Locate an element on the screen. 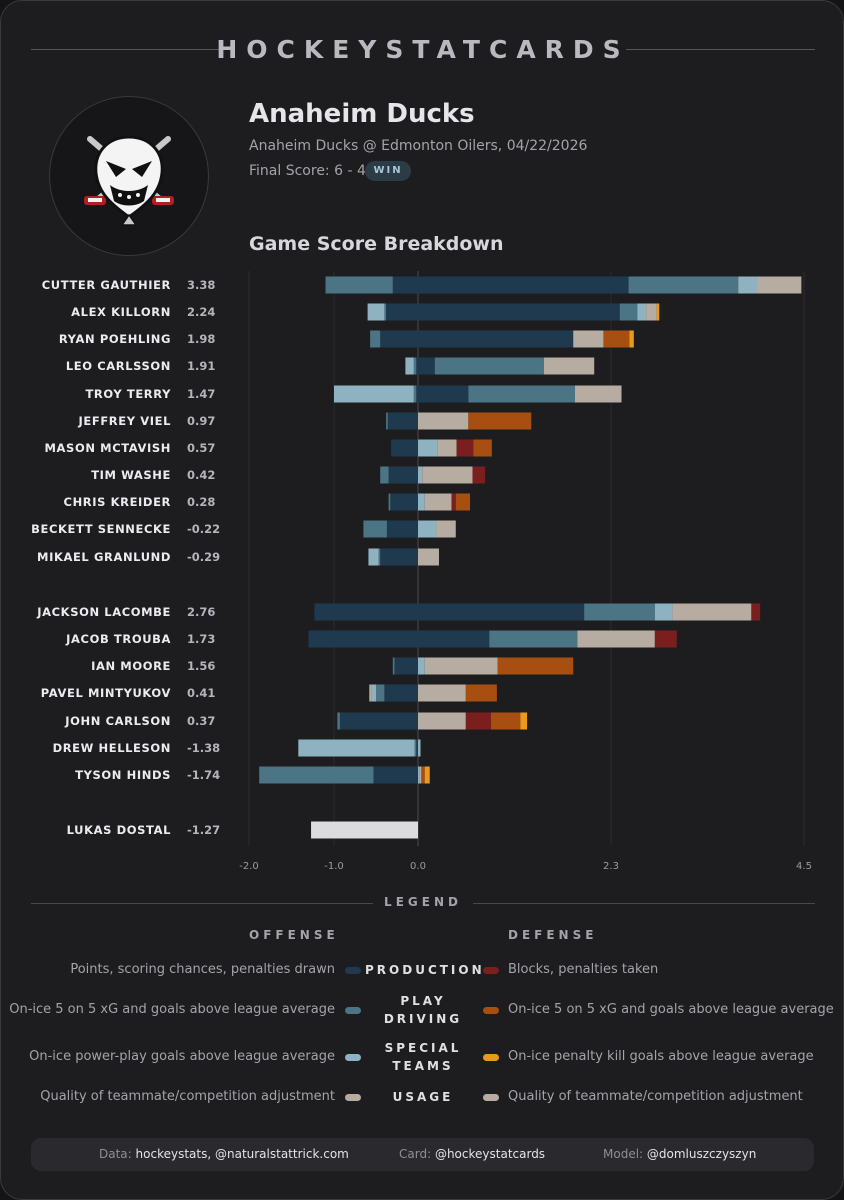  player-score: -1.27 is located at coordinates (203, 830).